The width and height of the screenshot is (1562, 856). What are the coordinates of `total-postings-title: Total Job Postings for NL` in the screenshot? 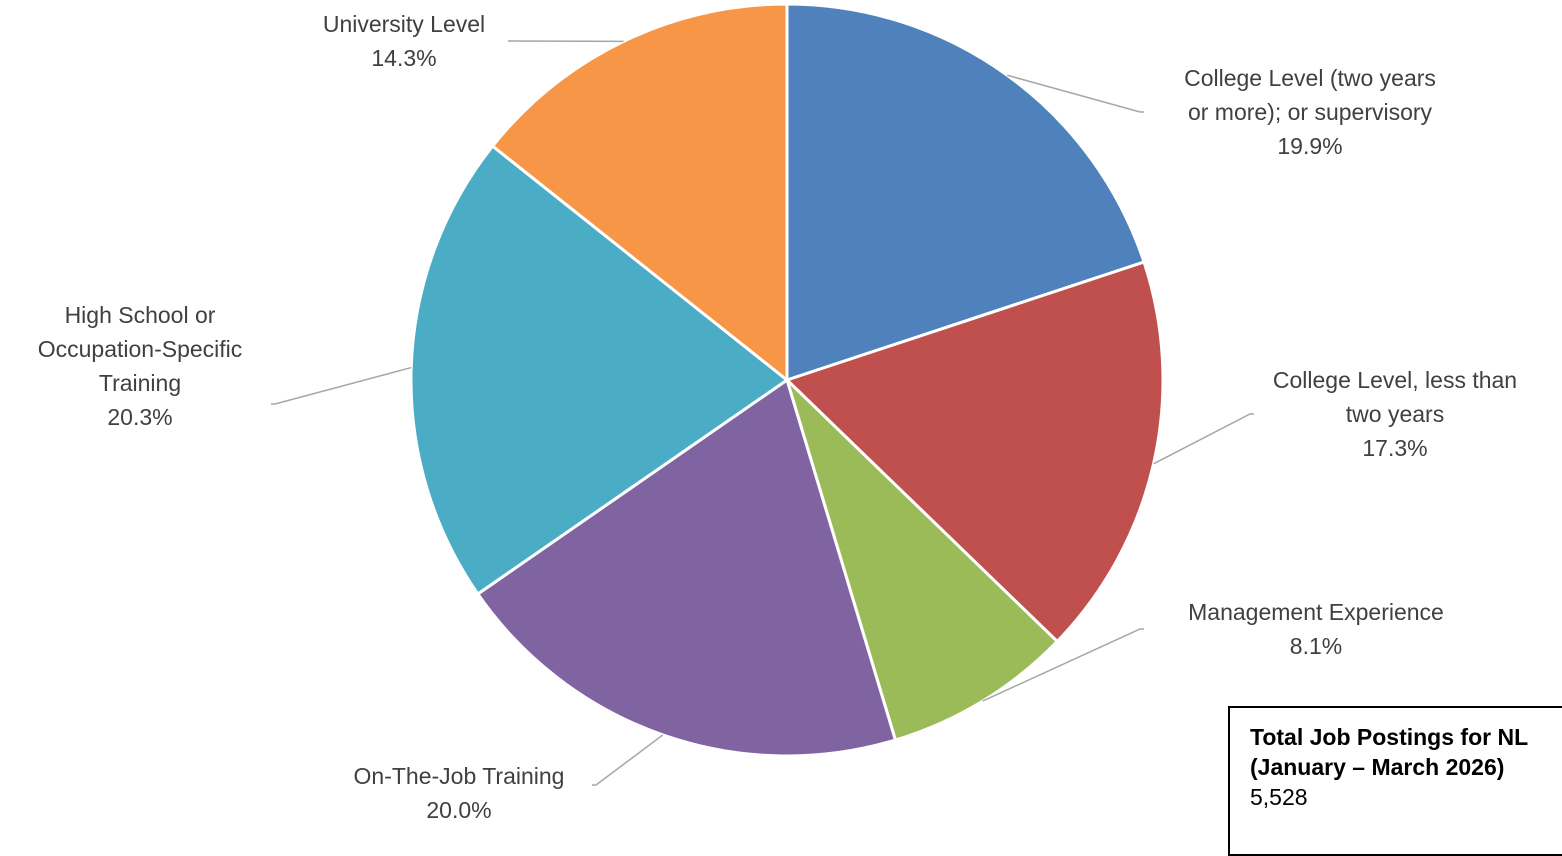 It's located at (1406, 737).